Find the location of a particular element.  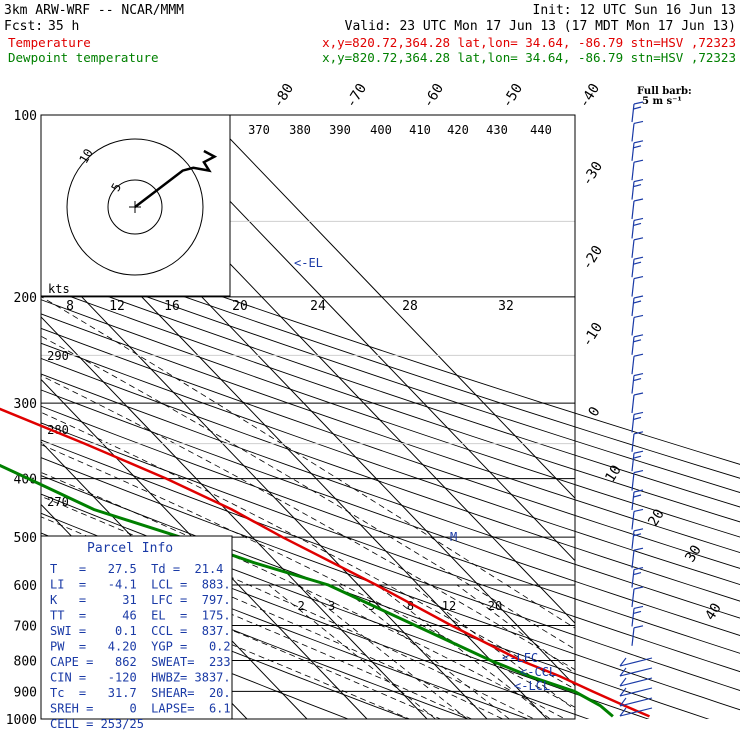

mixing-ratio-lines is located at coordinates (421, 651).